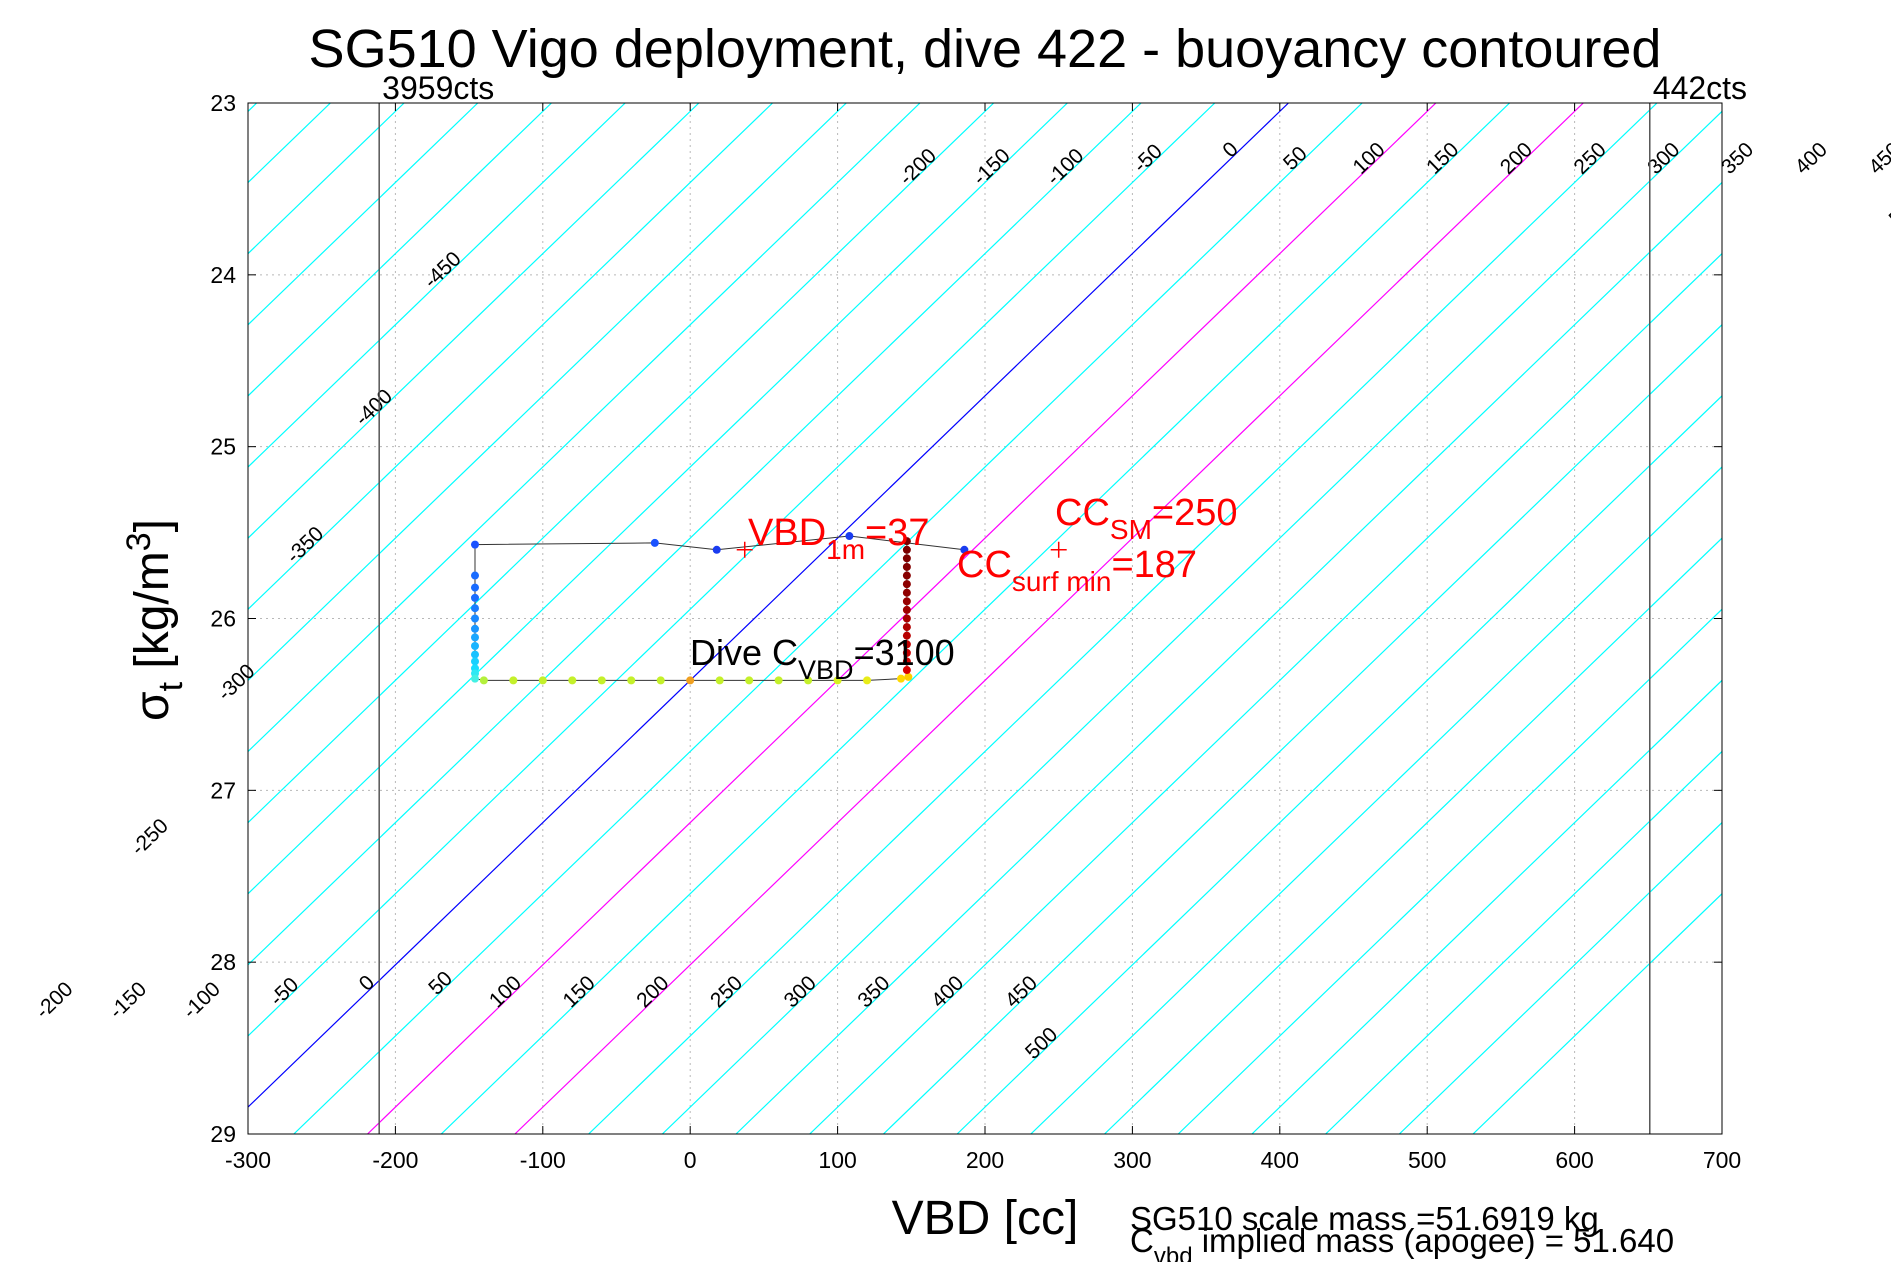 This screenshot has height=1267, width=1891. I want to click on contour-label: 500, so click(1888, 210).